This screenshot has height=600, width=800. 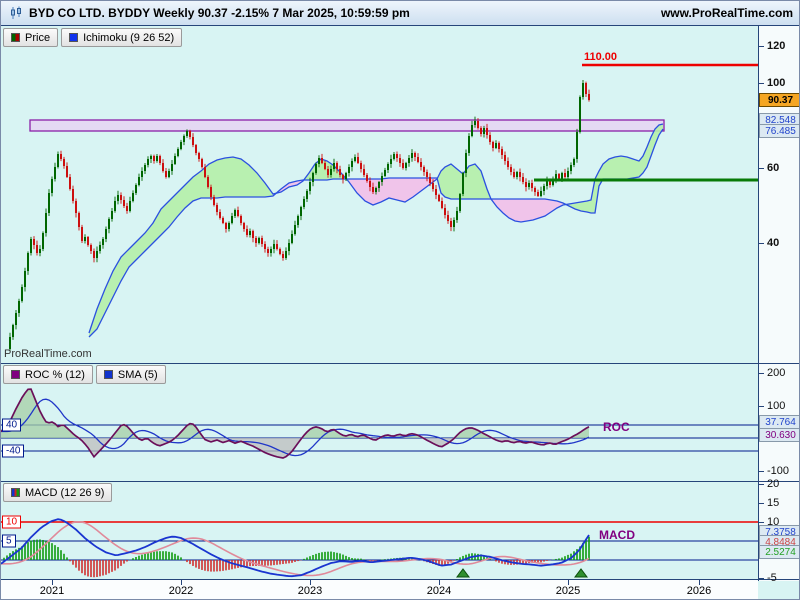 I want to click on price-axis-label: 120, so click(x=776, y=46).